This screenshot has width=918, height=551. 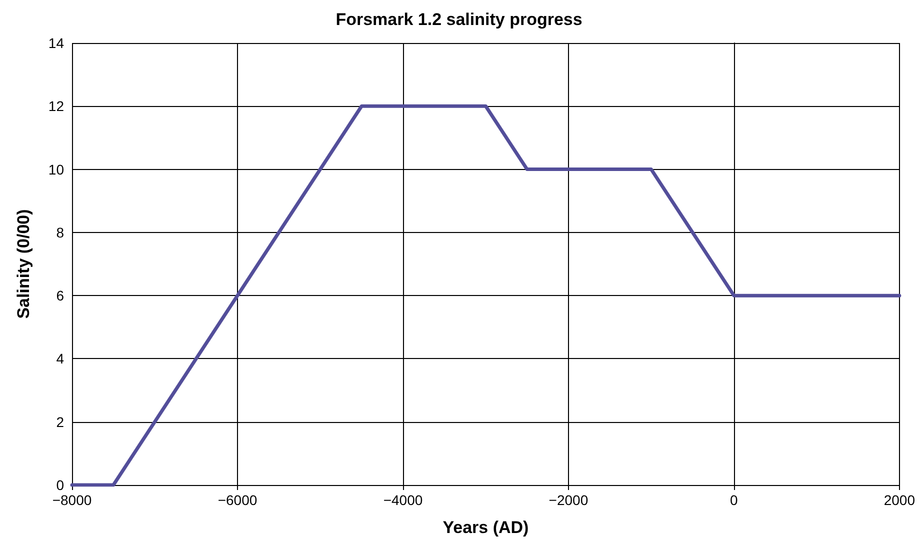 I want to click on y-tick-label: 6, so click(x=60, y=296).